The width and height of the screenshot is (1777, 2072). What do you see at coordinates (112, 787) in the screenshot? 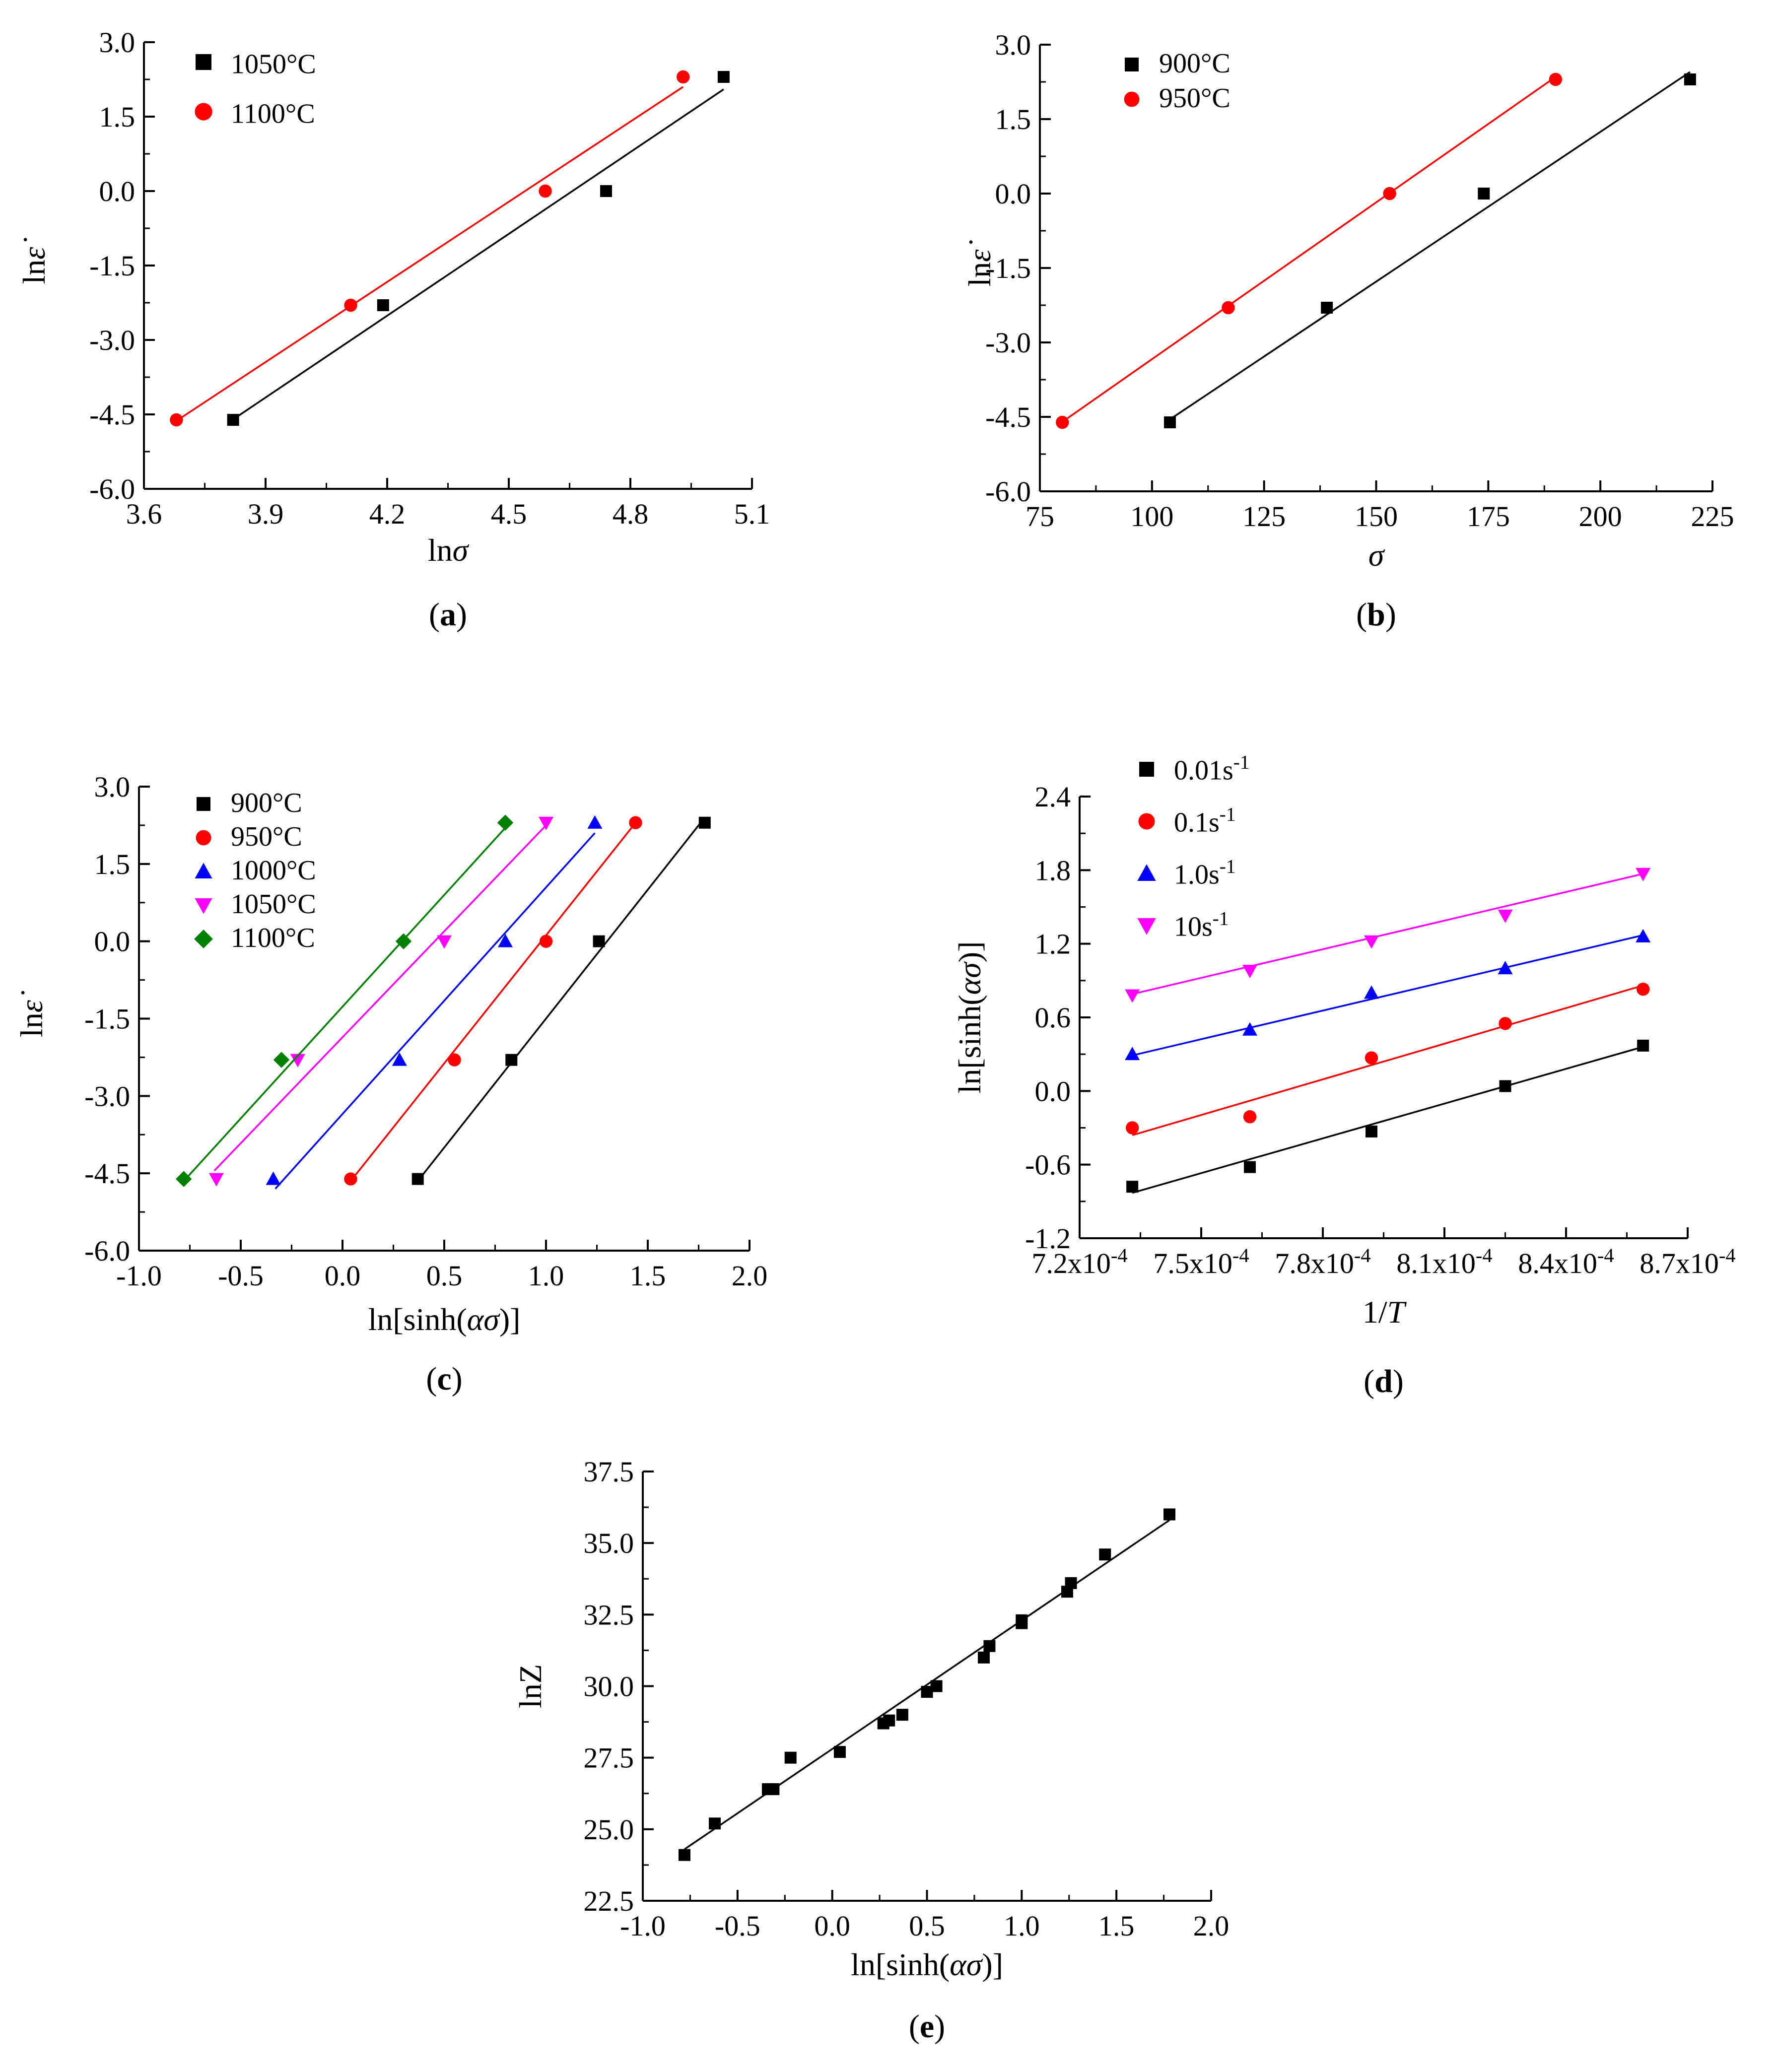
I see `y-tick-label: 3.0` at bounding box center [112, 787].